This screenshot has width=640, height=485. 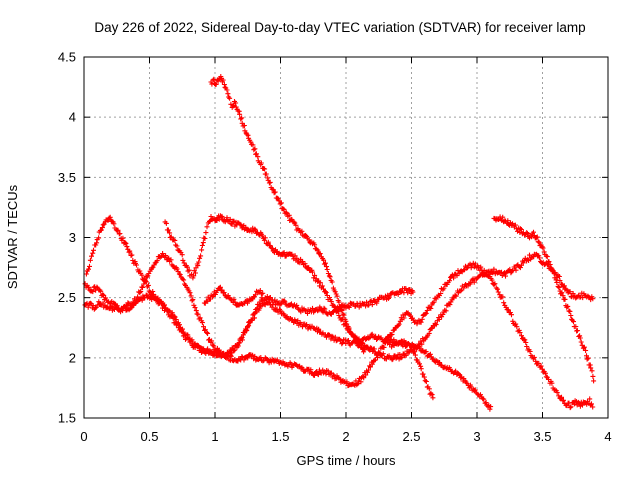 I want to click on svg-text: 1, so click(x=214, y=436).